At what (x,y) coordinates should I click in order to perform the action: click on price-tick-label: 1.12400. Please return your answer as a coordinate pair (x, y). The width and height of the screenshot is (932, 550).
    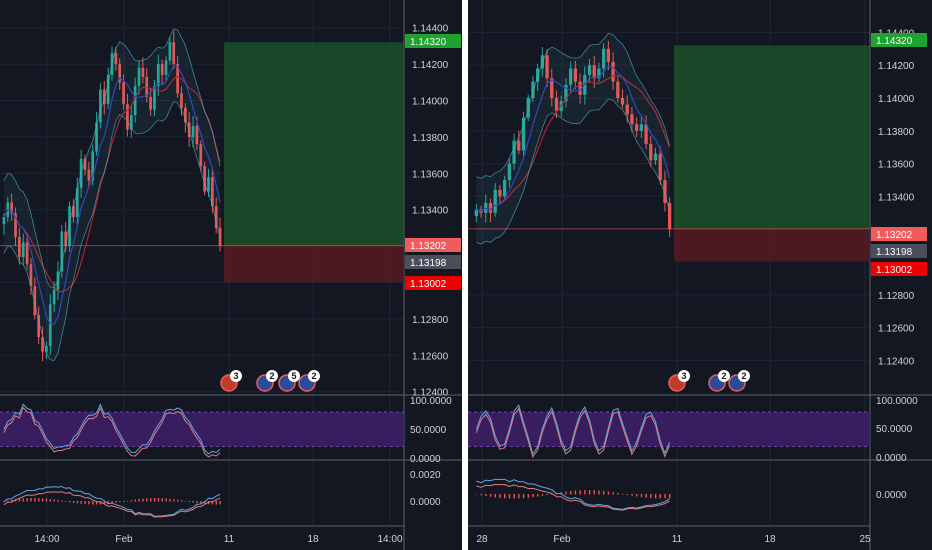
    Looking at the image, I should click on (896, 361).